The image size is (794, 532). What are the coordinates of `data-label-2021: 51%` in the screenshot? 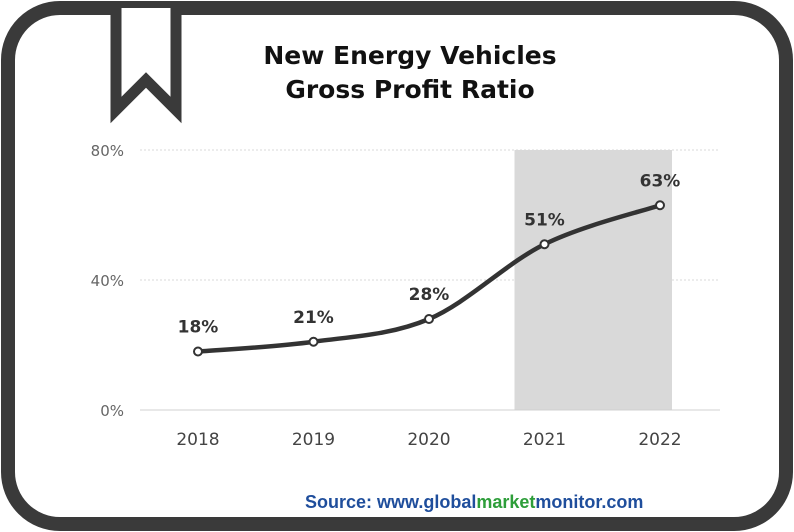 It's located at (544, 220).